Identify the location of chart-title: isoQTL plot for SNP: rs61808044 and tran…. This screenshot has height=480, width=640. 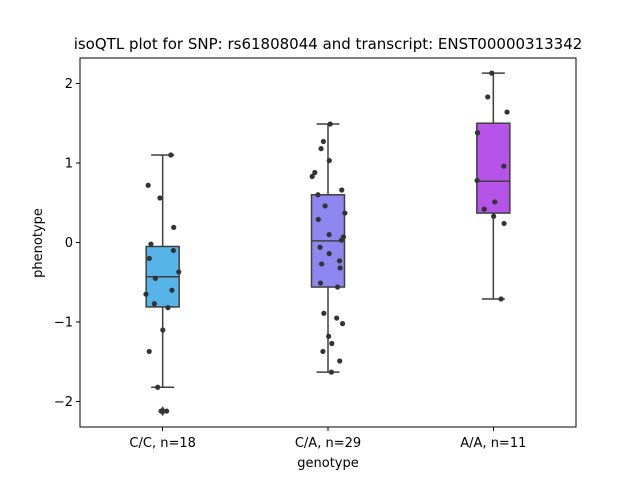
(328, 44).